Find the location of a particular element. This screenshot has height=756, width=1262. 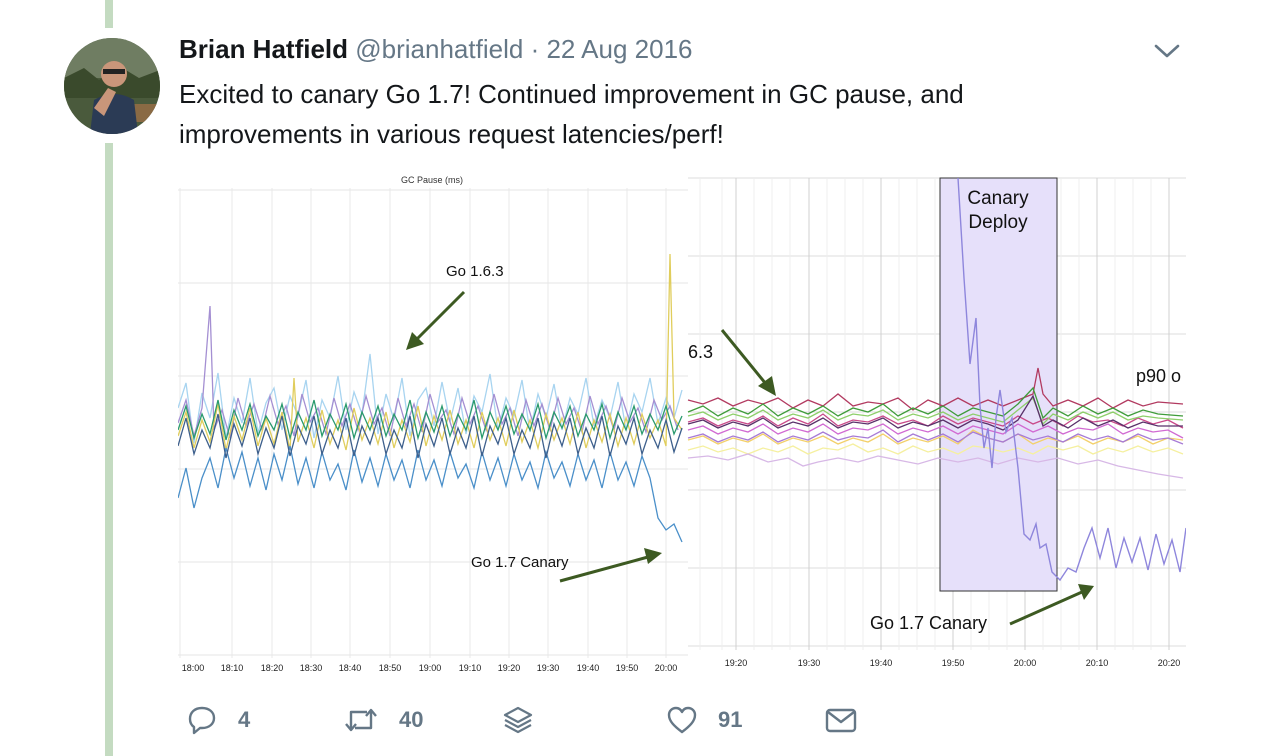

message-button is located at coordinates (841, 720).